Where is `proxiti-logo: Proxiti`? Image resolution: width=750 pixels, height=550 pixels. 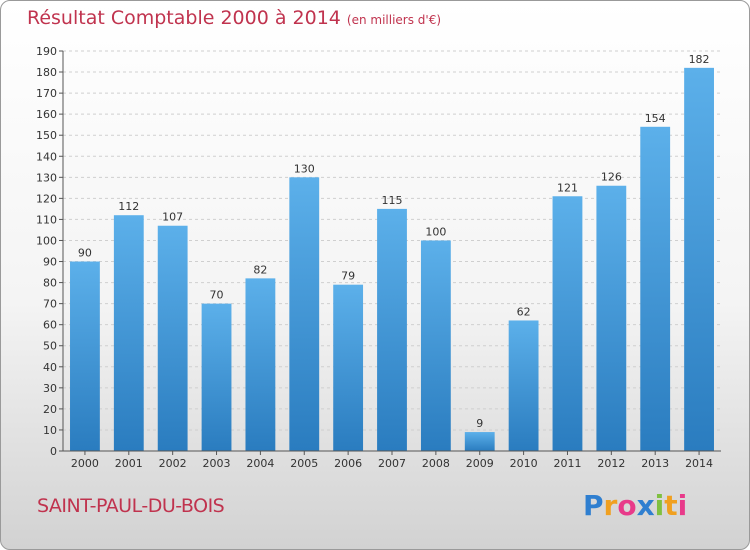 proxiti-logo: Proxiti is located at coordinates (635, 505).